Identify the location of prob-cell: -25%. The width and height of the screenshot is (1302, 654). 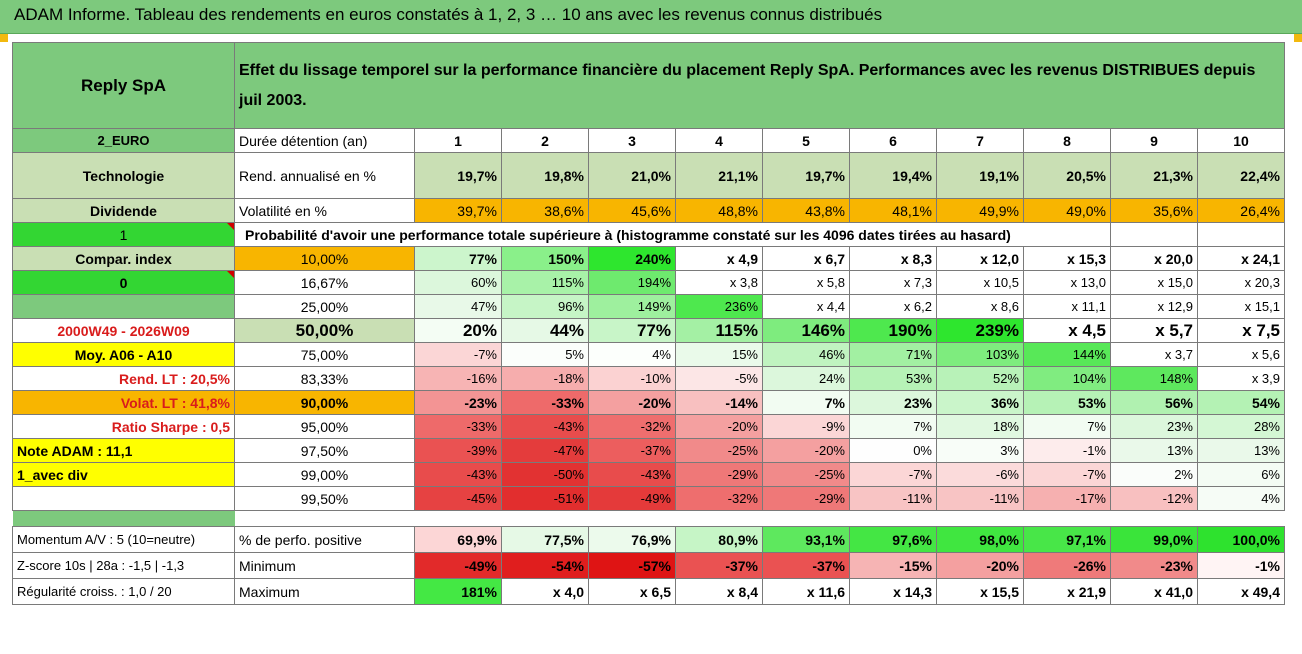
(719, 450).